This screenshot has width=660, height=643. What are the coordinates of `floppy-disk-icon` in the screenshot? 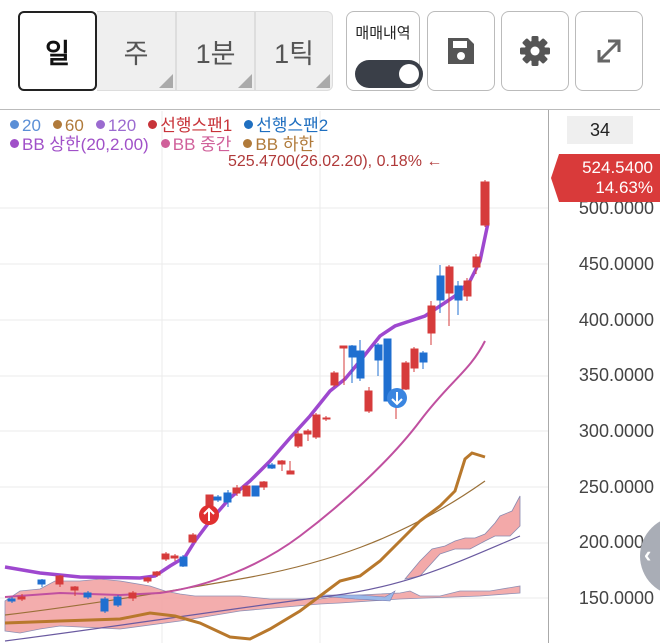 It's located at (461, 51).